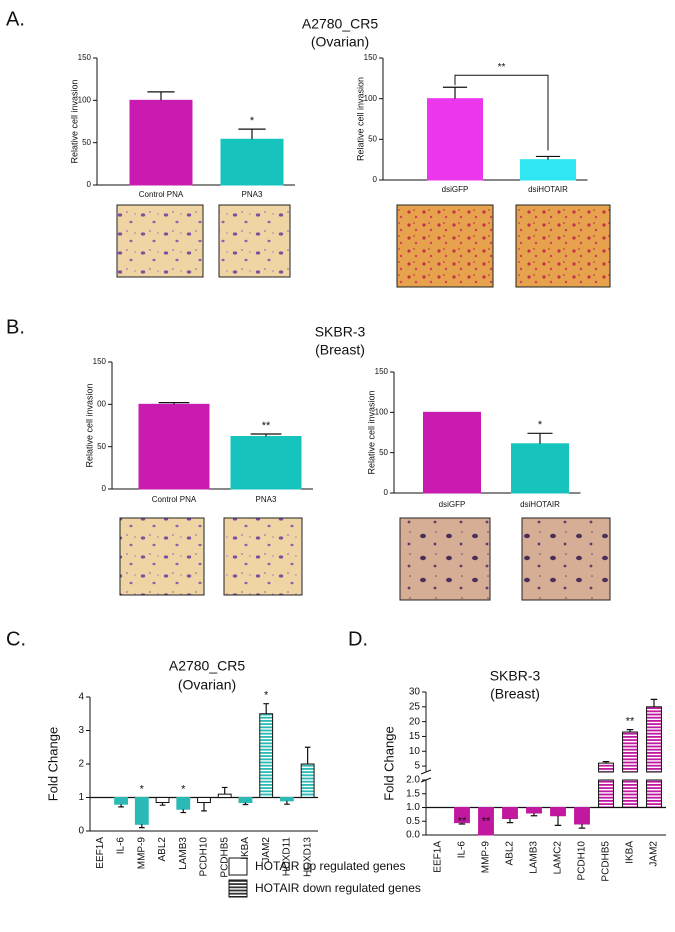 This screenshot has width=675, height=932. Describe the element at coordinates (417, 766) in the screenshot. I see `y-tick-label: 5` at that location.